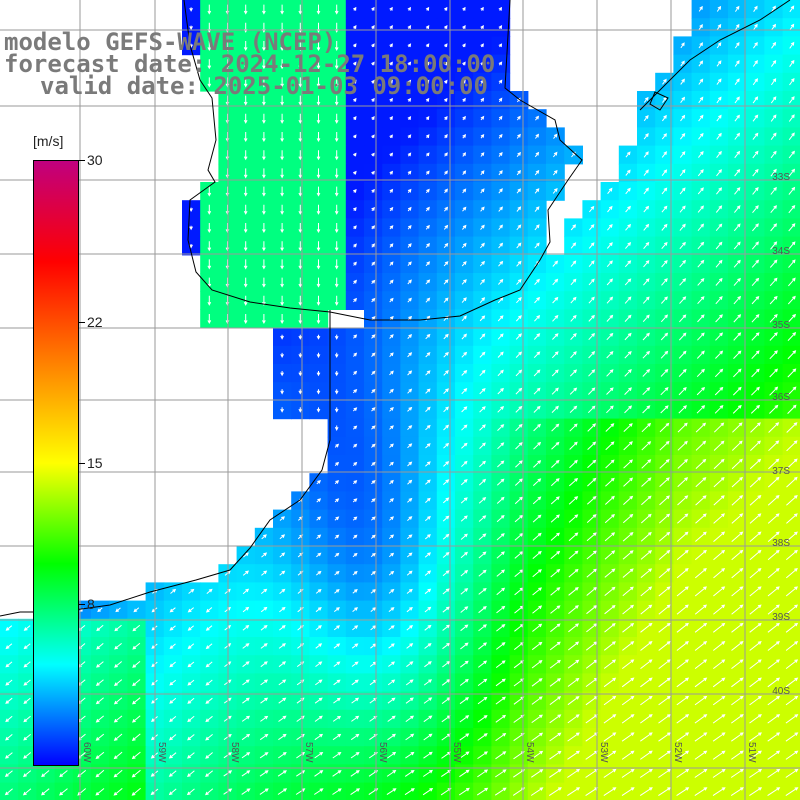 This screenshot has width=800, height=800. What do you see at coordinates (677, 752) in the screenshot?
I see `longitude-label: 52W` at bounding box center [677, 752].